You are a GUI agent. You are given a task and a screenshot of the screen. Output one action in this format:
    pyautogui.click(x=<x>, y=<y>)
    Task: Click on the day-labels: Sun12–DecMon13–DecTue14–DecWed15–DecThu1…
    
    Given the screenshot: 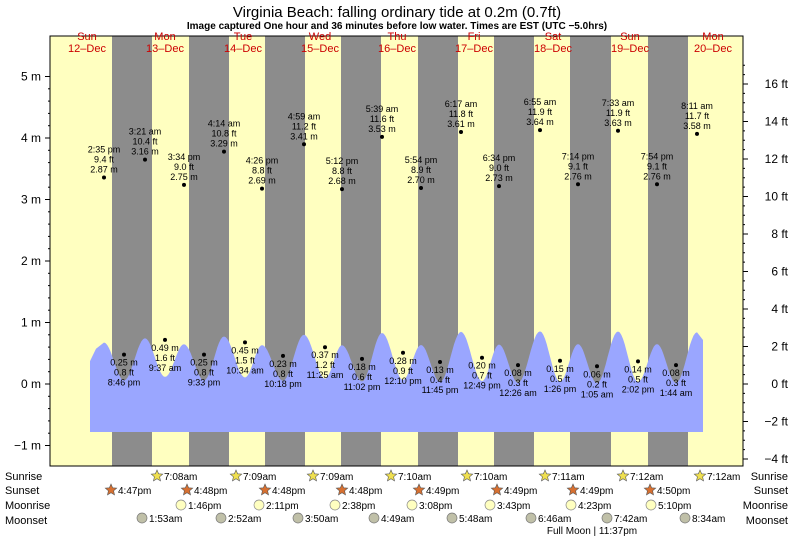 What is the action you would take?
    pyautogui.click(x=400, y=43)
    